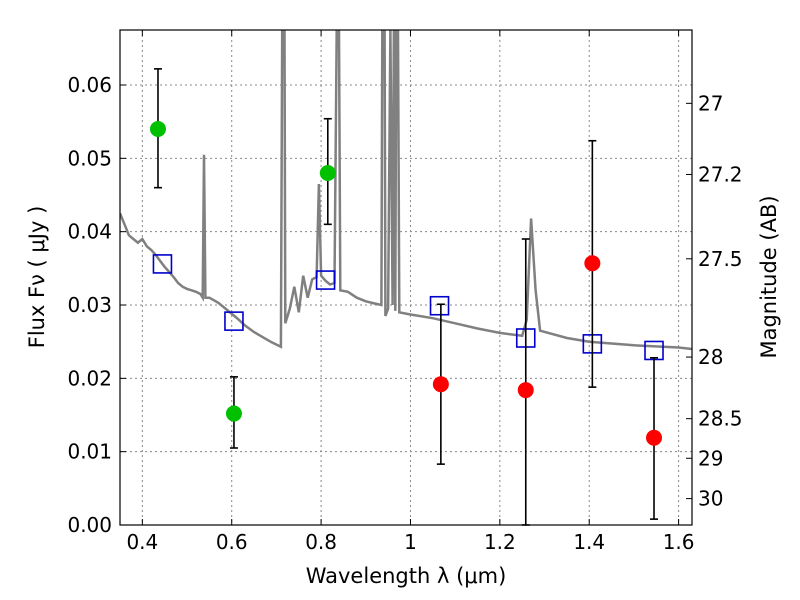 This screenshot has height=600, width=800. Describe the element at coordinates (720, 174) in the screenshot. I see `right-tick-label: 27.2` at that location.